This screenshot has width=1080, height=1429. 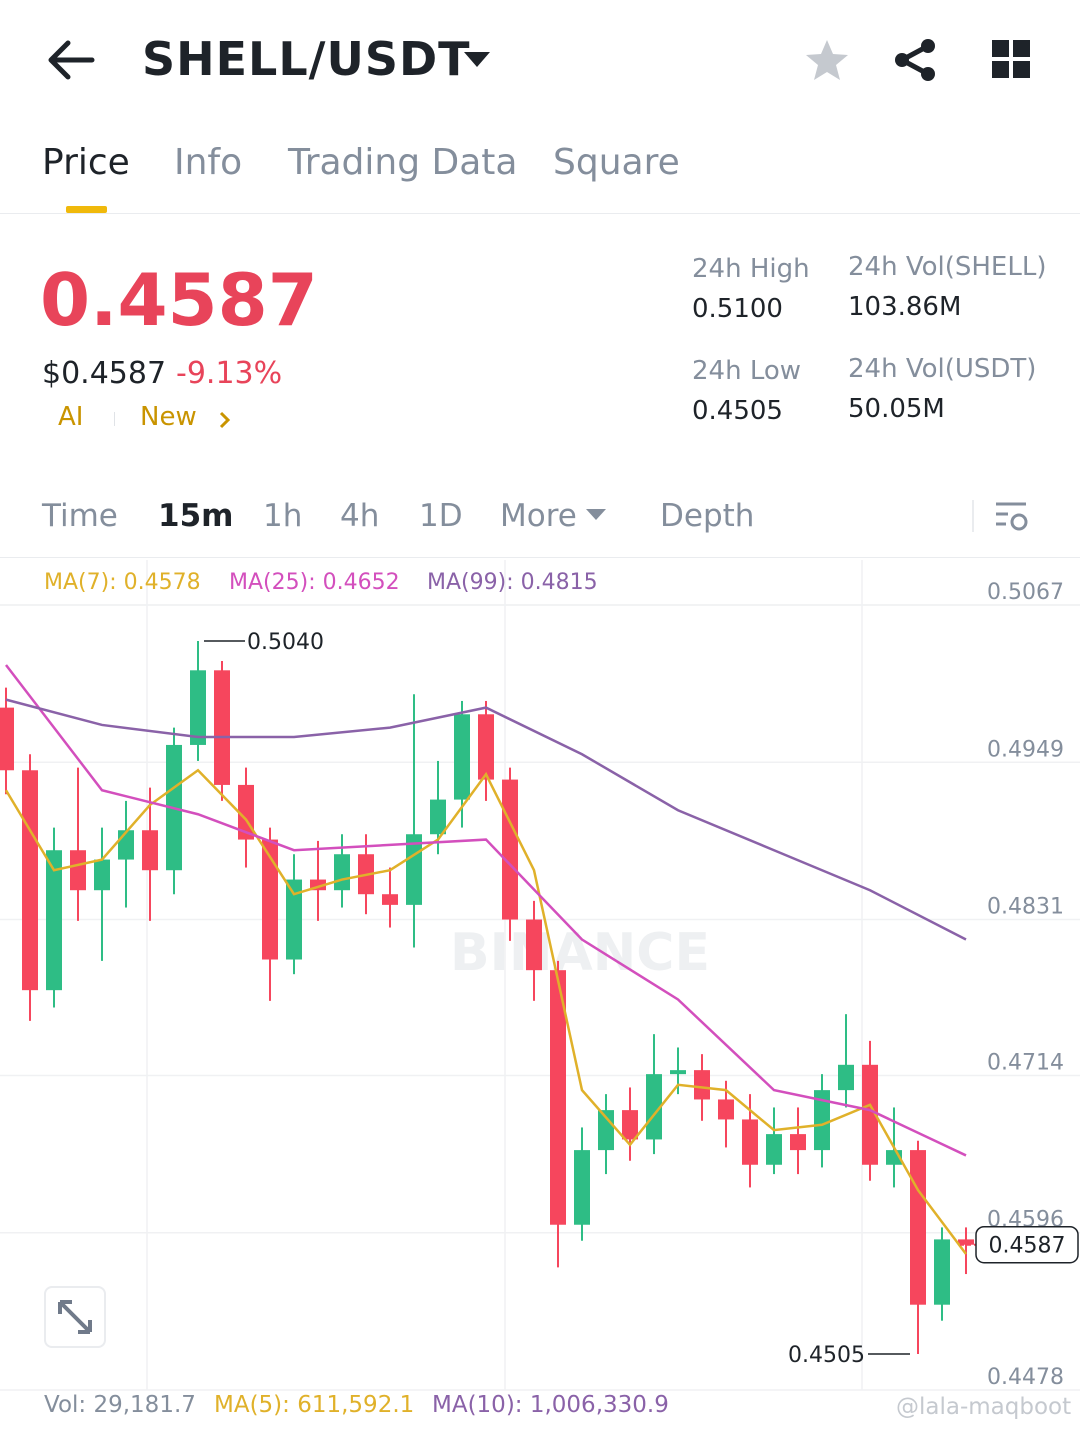 I want to click on fullscreen-icon, so click(x=75, y=1317).